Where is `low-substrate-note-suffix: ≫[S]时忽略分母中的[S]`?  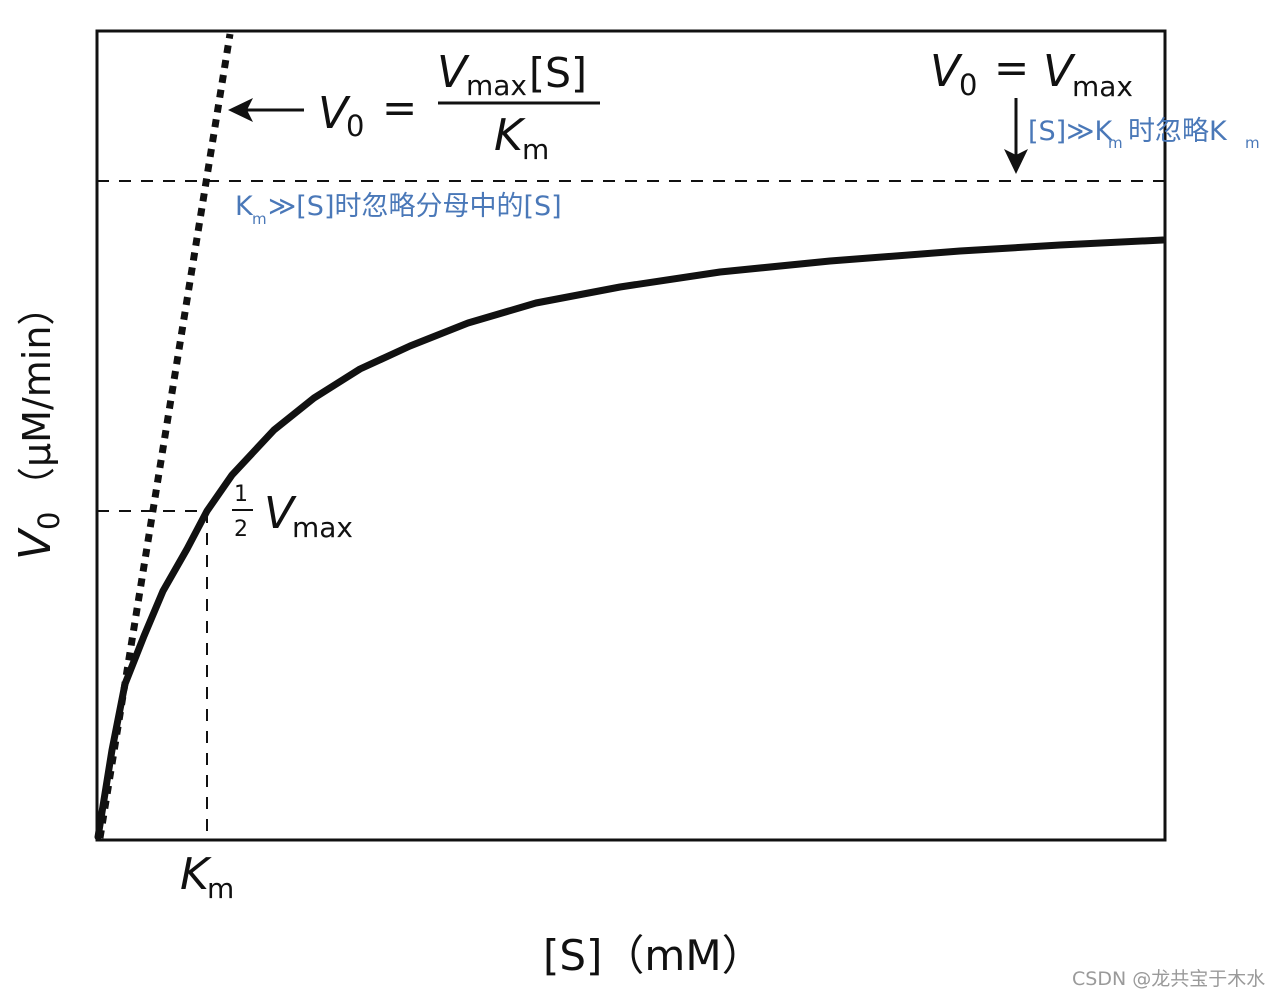
low-substrate-note-suffix: ≫[S]时忽略分母中的[S] is located at coordinates (415, 206).